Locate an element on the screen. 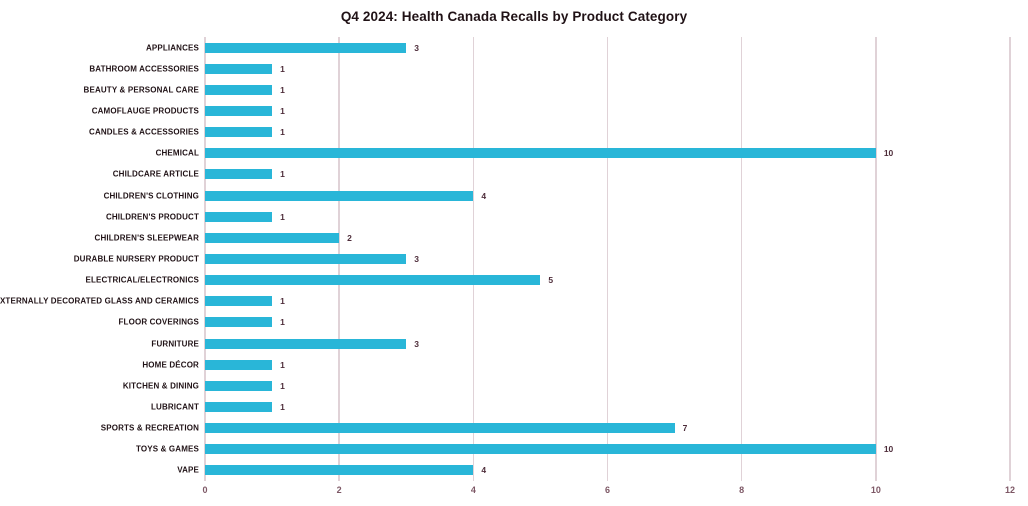 Image resolution: width=1028 pixels, height=506 pixels. category-label: TOYS & GAMES is located at coordinates (167, 449).